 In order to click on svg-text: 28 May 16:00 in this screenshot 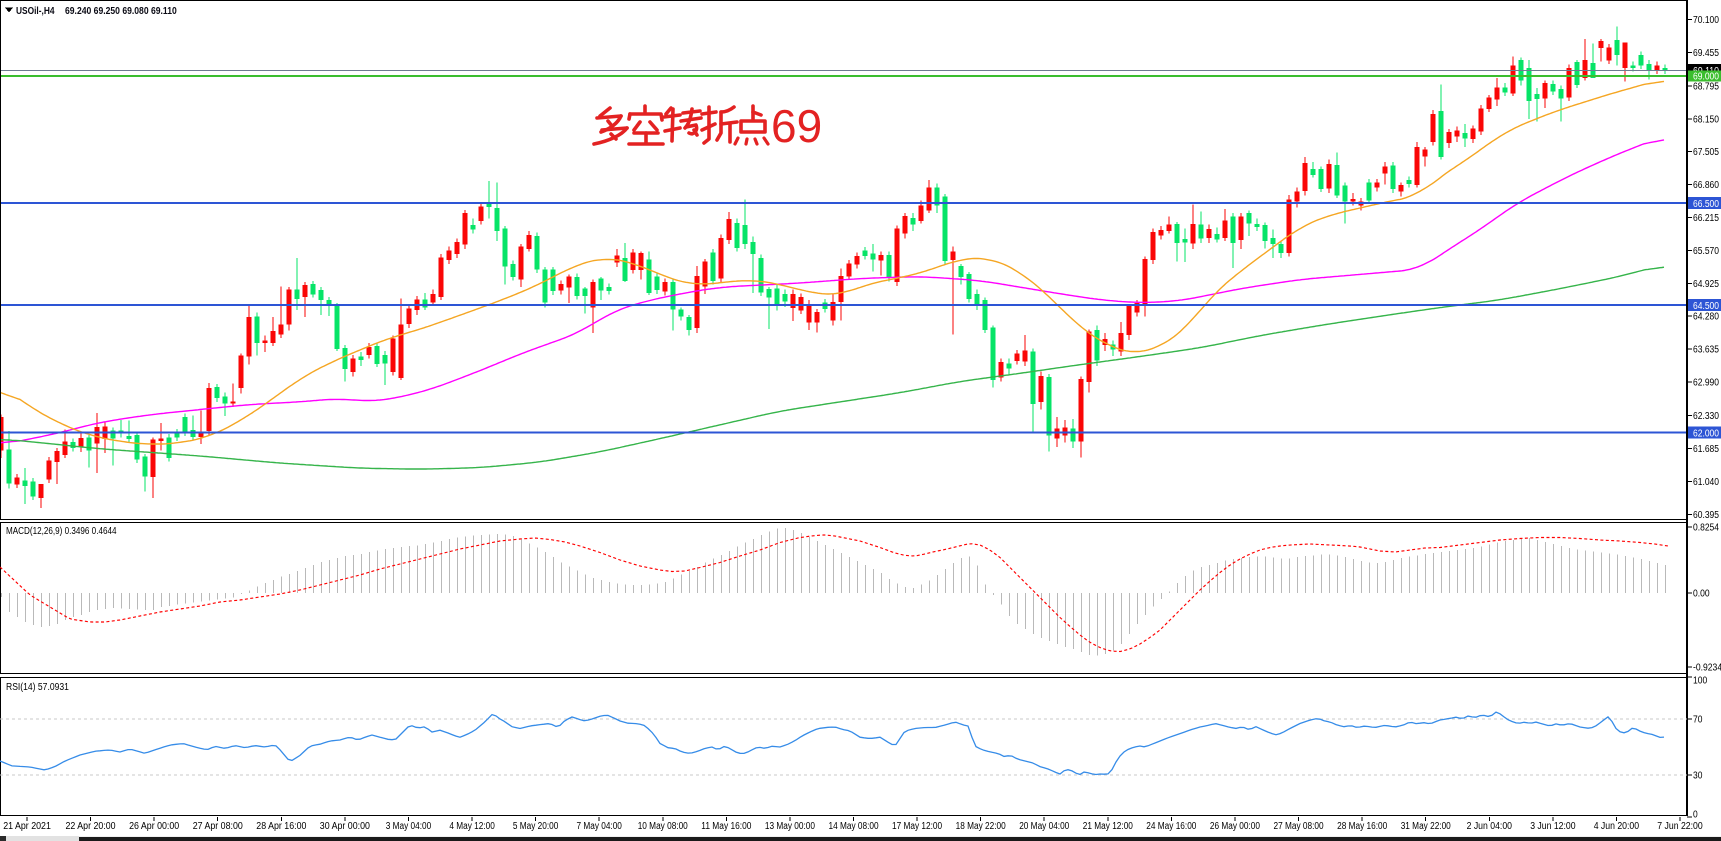, I will do `click(1362, 826)`.